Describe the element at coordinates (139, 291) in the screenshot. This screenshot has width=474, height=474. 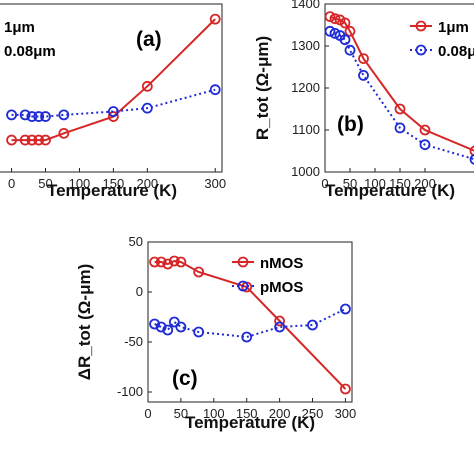
I see `y-tick-label: 0` at that location.